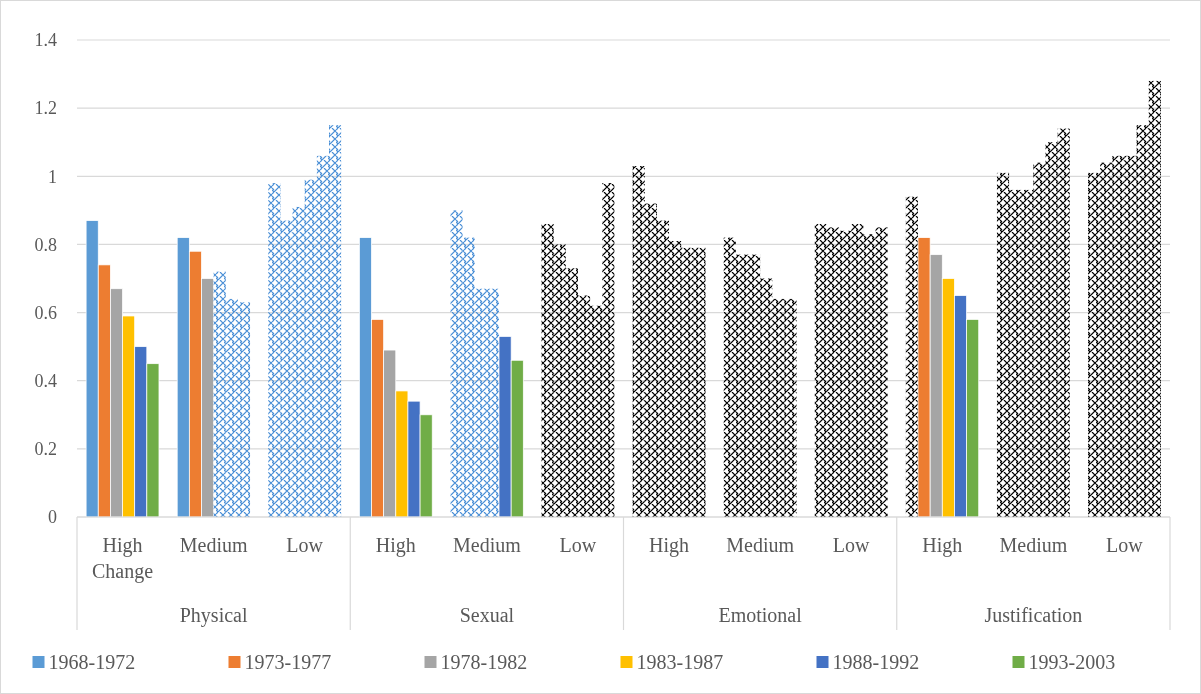 Image resolution: width=1201 pixels, height=694 pixels. Describe the element at coordinates (45, 40) in the screenshot. I see `y-tick-label: 1.4` at that location.